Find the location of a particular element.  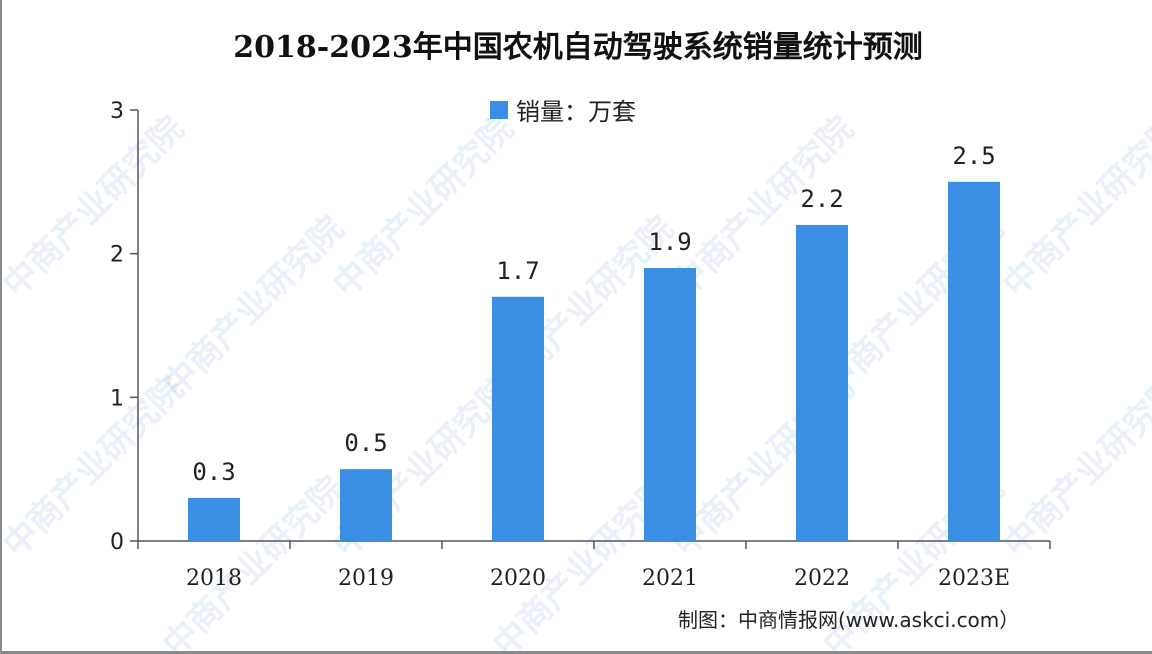

data-label: 1.9 is located at coordinates (669, 242).